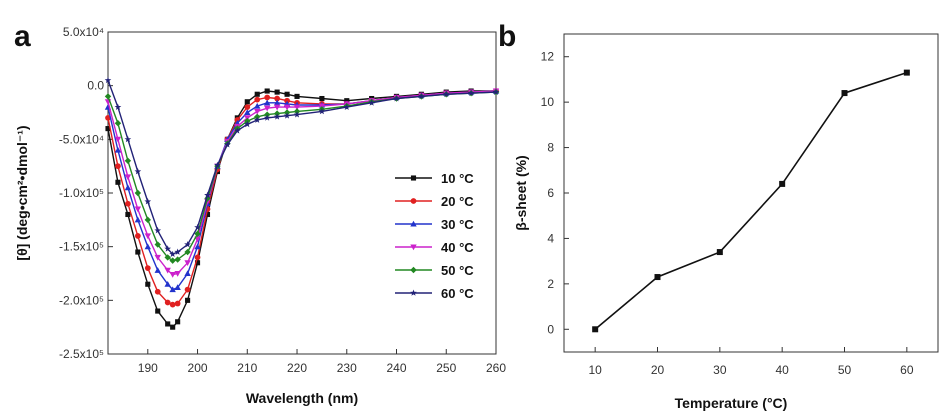 This screenshot has height=416, width=942. Describe the element at coordinates (550, 329) in the screenshot. I see `y-tick-label-b: 0` at that location.